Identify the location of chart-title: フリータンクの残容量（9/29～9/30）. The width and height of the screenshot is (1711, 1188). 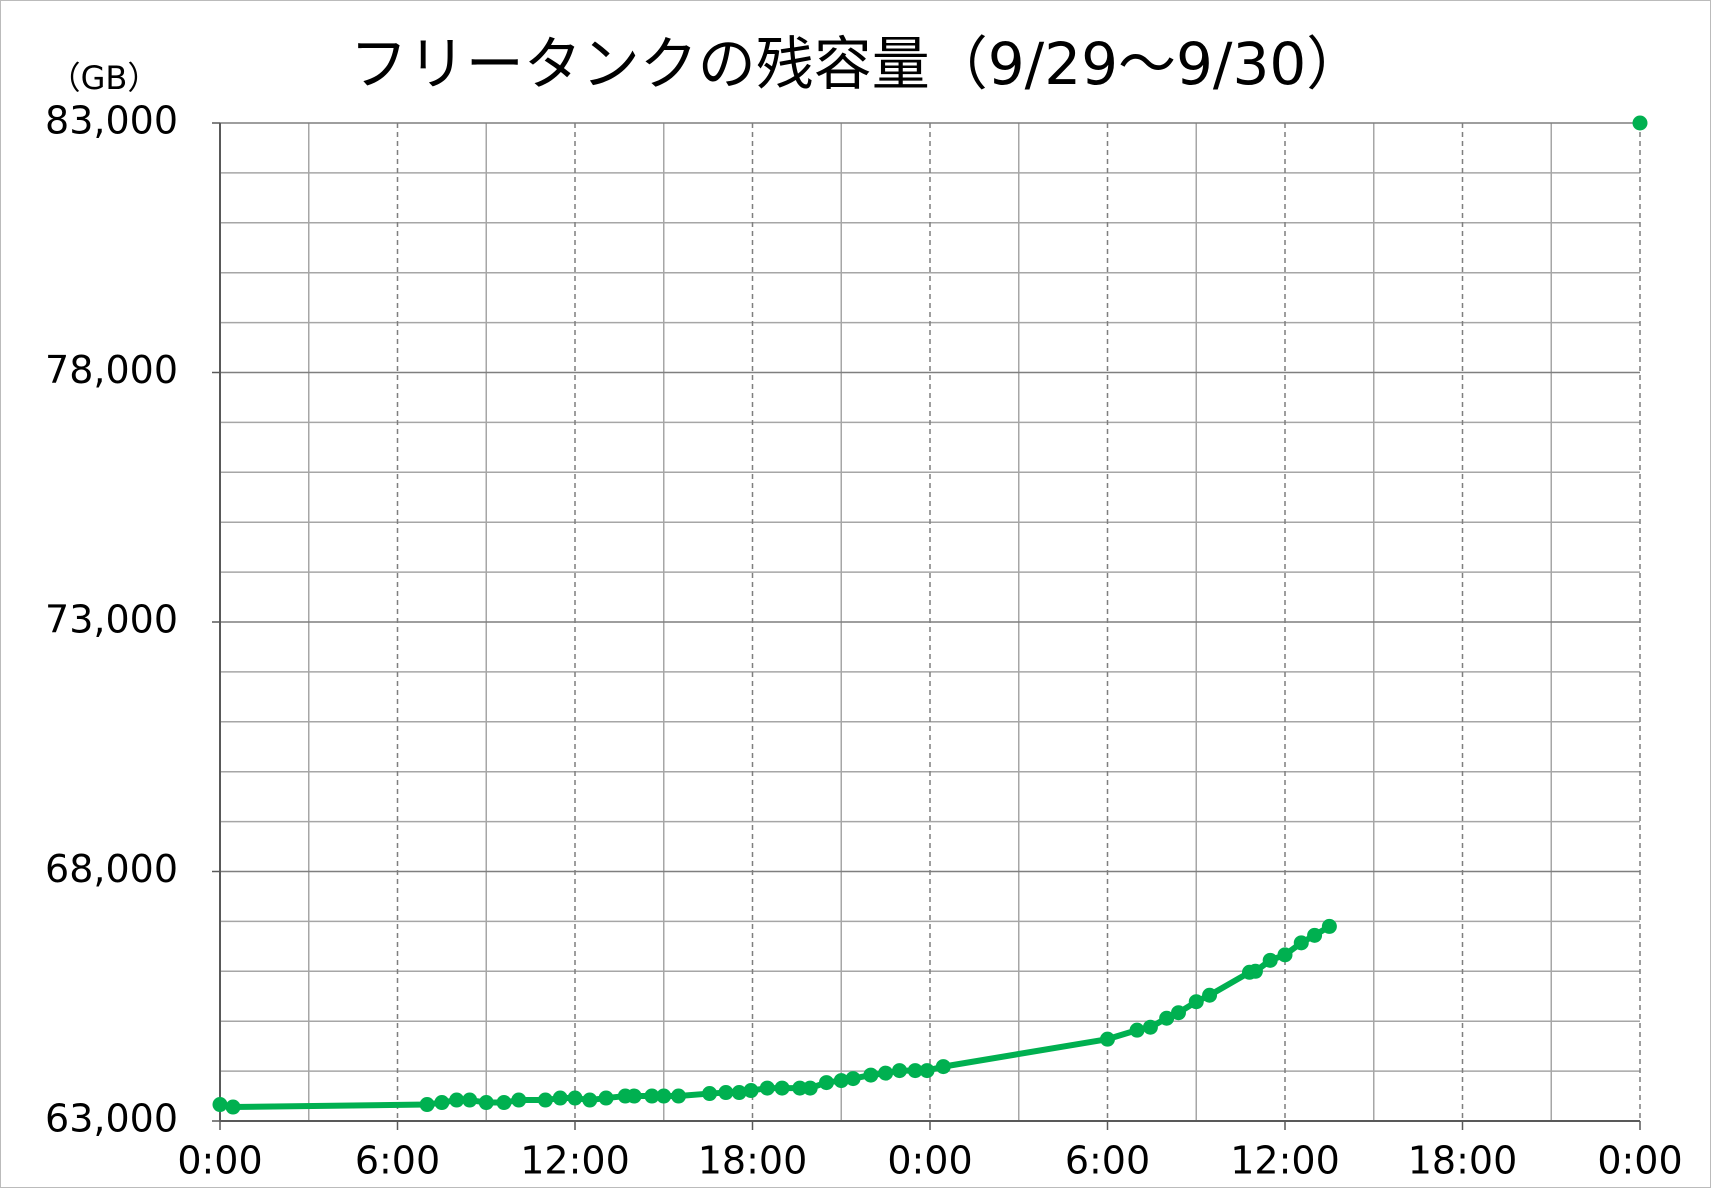
(857, 64).